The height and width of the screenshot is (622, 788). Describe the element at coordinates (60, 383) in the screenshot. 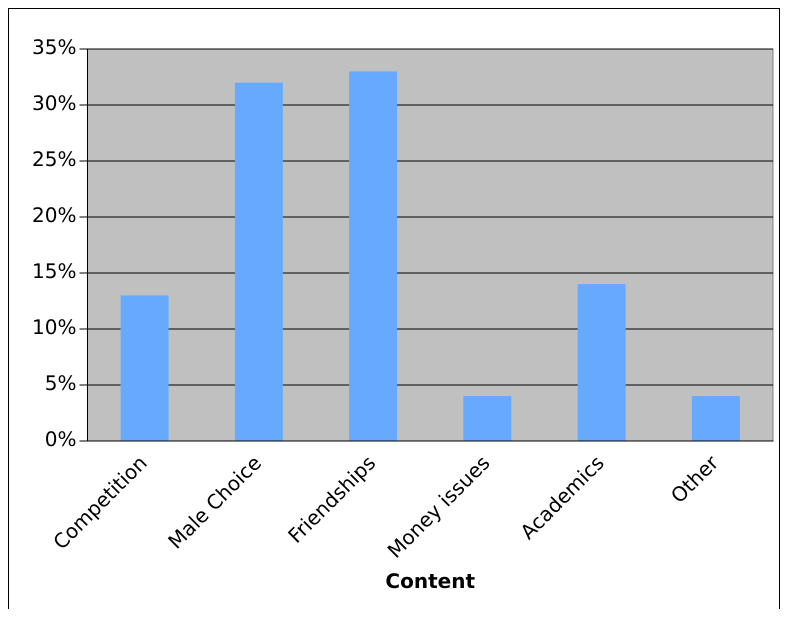

I see `y-tick-label: 5%` at that location.